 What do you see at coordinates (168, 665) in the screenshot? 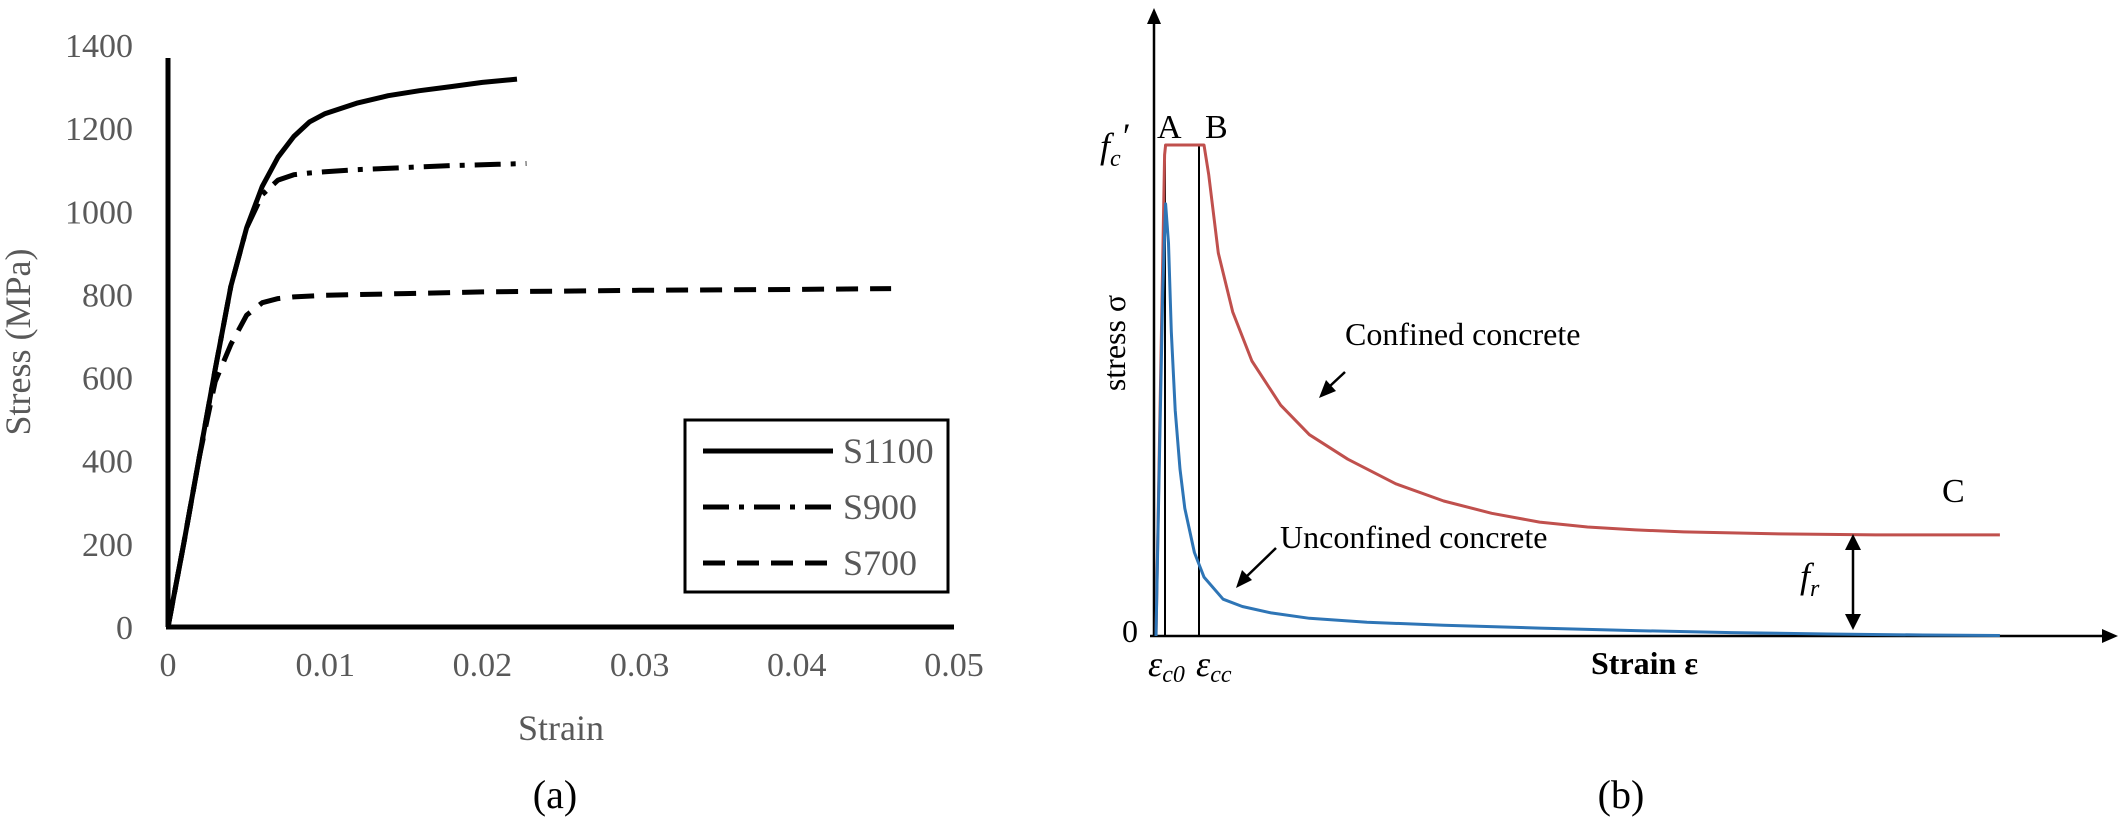
I see `chart-a-x-tick-label: 0` at bounding box center [168, 665].